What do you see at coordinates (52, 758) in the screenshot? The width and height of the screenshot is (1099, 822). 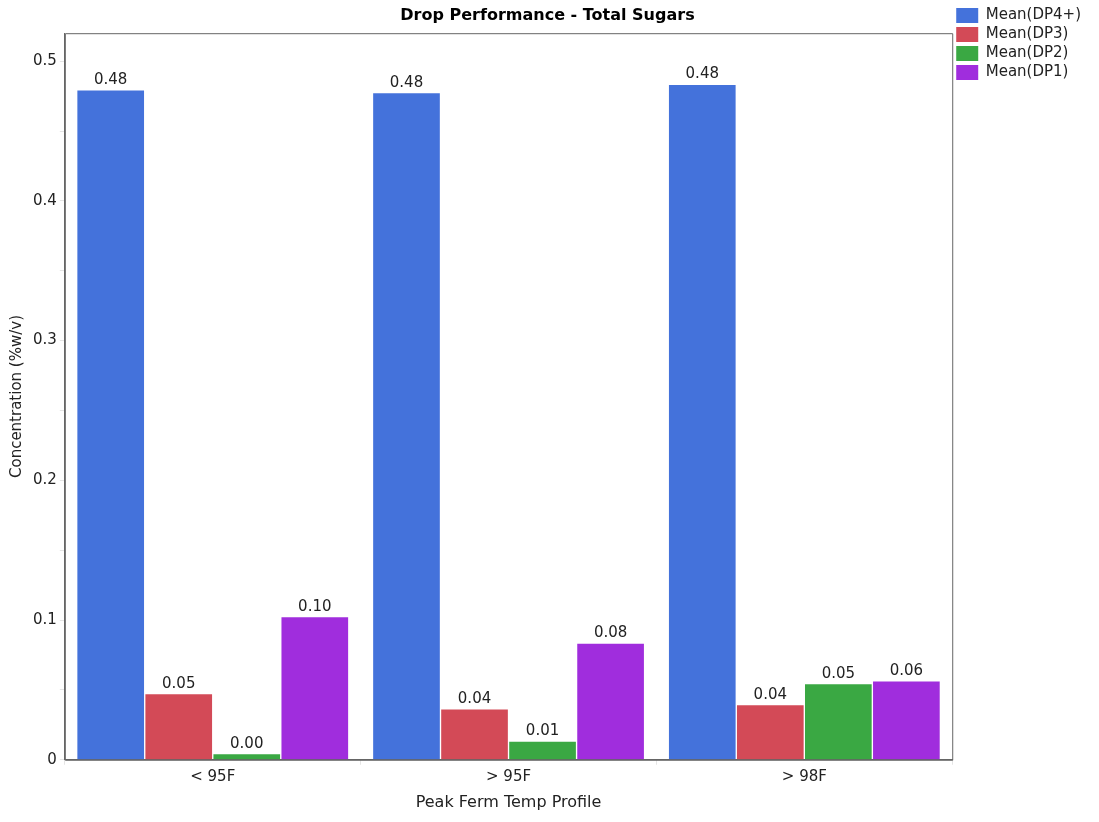 I see `y-tick-label: 0` at bounding box center [52, 758].